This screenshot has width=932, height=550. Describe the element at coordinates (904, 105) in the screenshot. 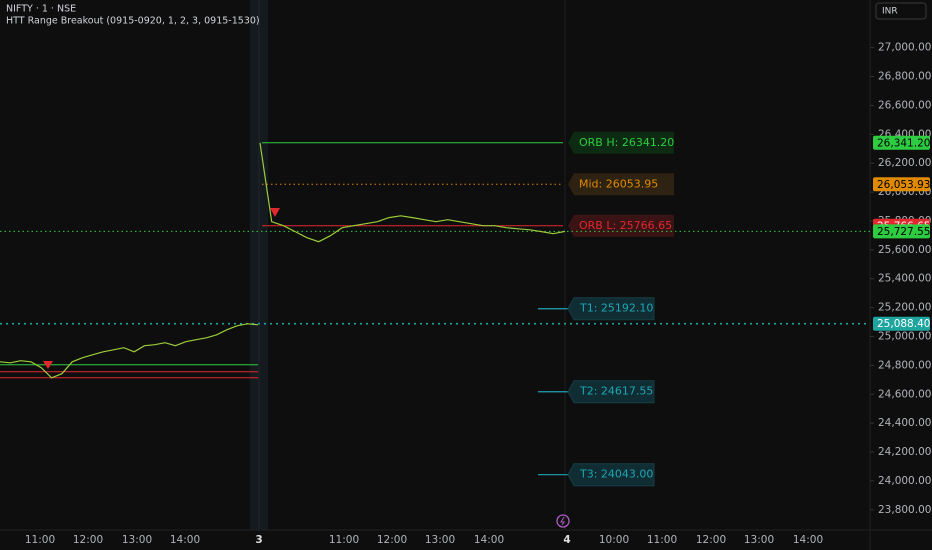

I see `y-tick-label: 26,600.00` at that location.